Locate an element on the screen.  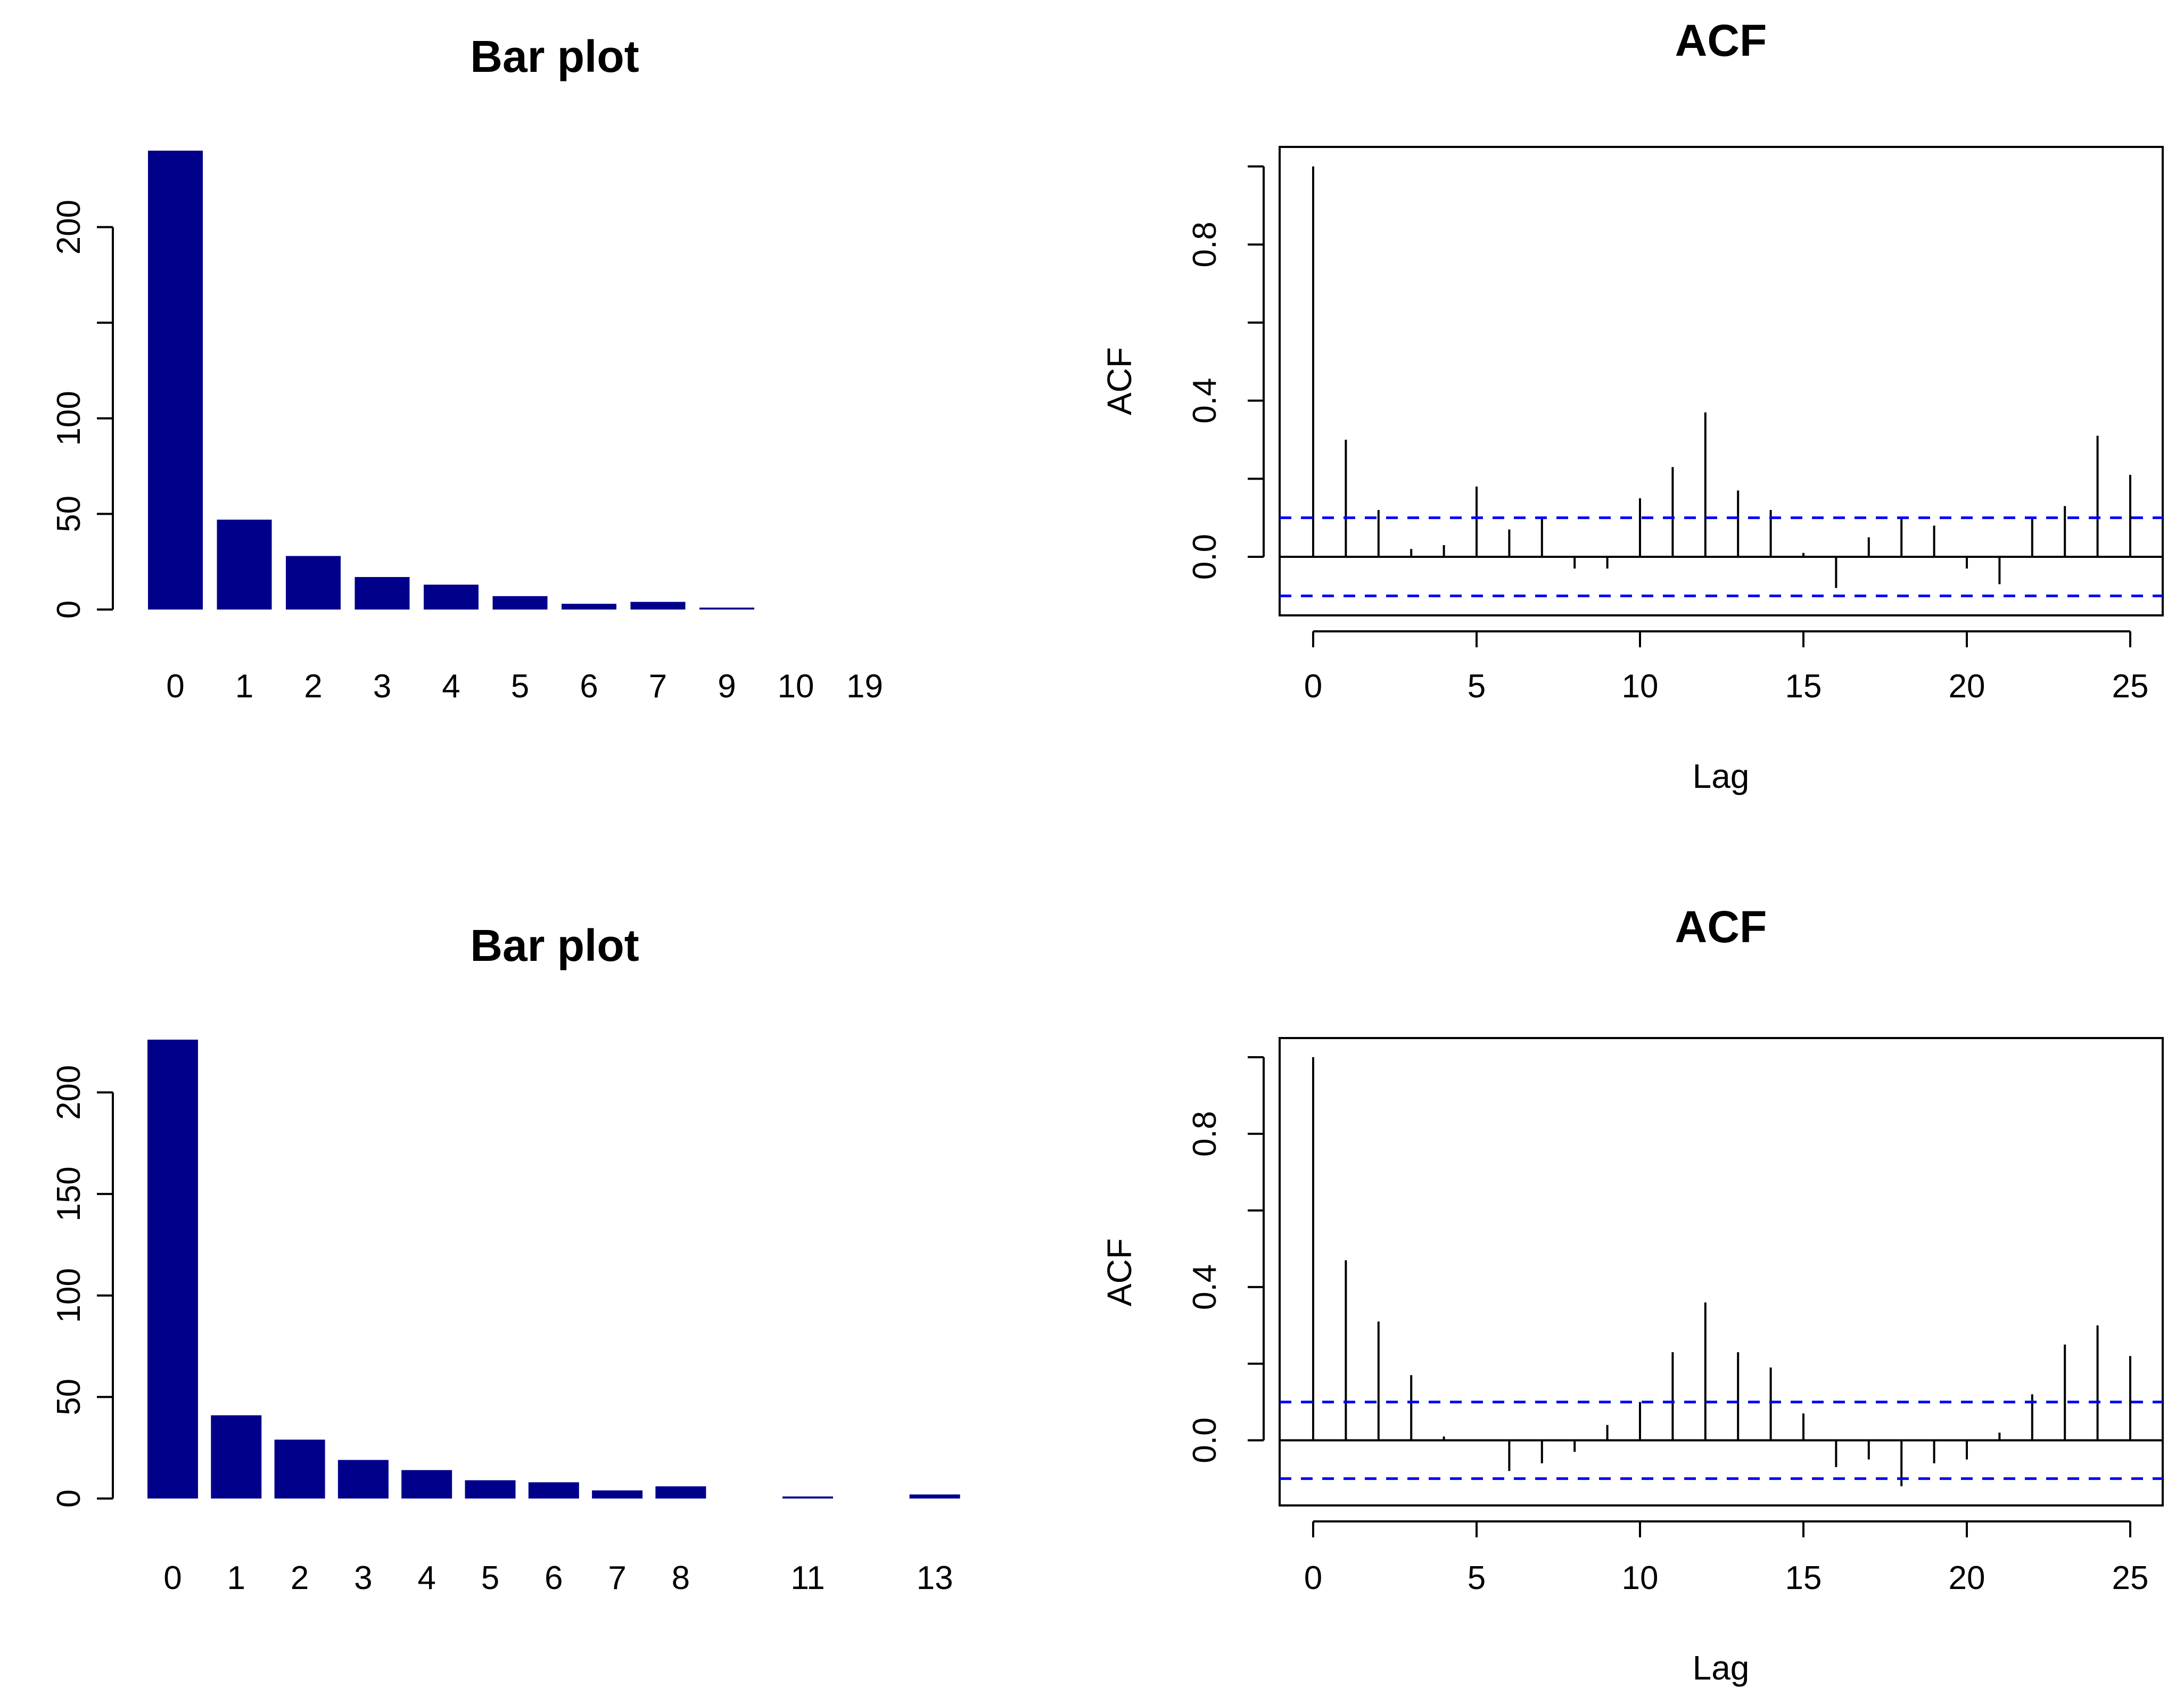
category-label: 10 is located at coordinates (796, 687).